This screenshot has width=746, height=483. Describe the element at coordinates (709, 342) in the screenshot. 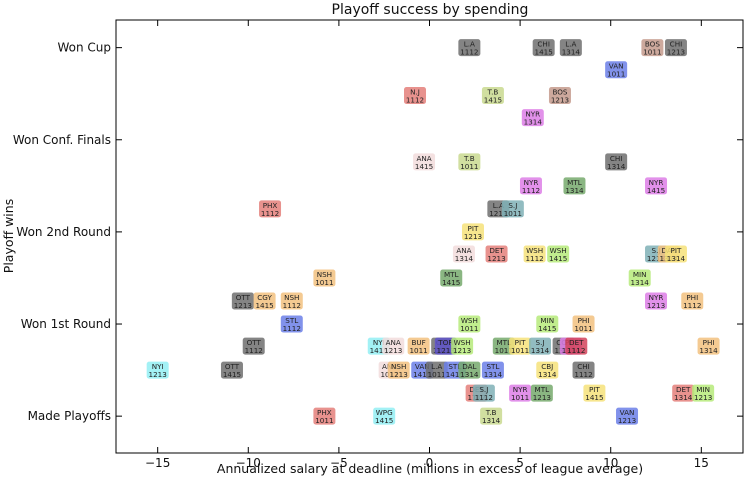

I see `point-team-label: PHI` at that location.